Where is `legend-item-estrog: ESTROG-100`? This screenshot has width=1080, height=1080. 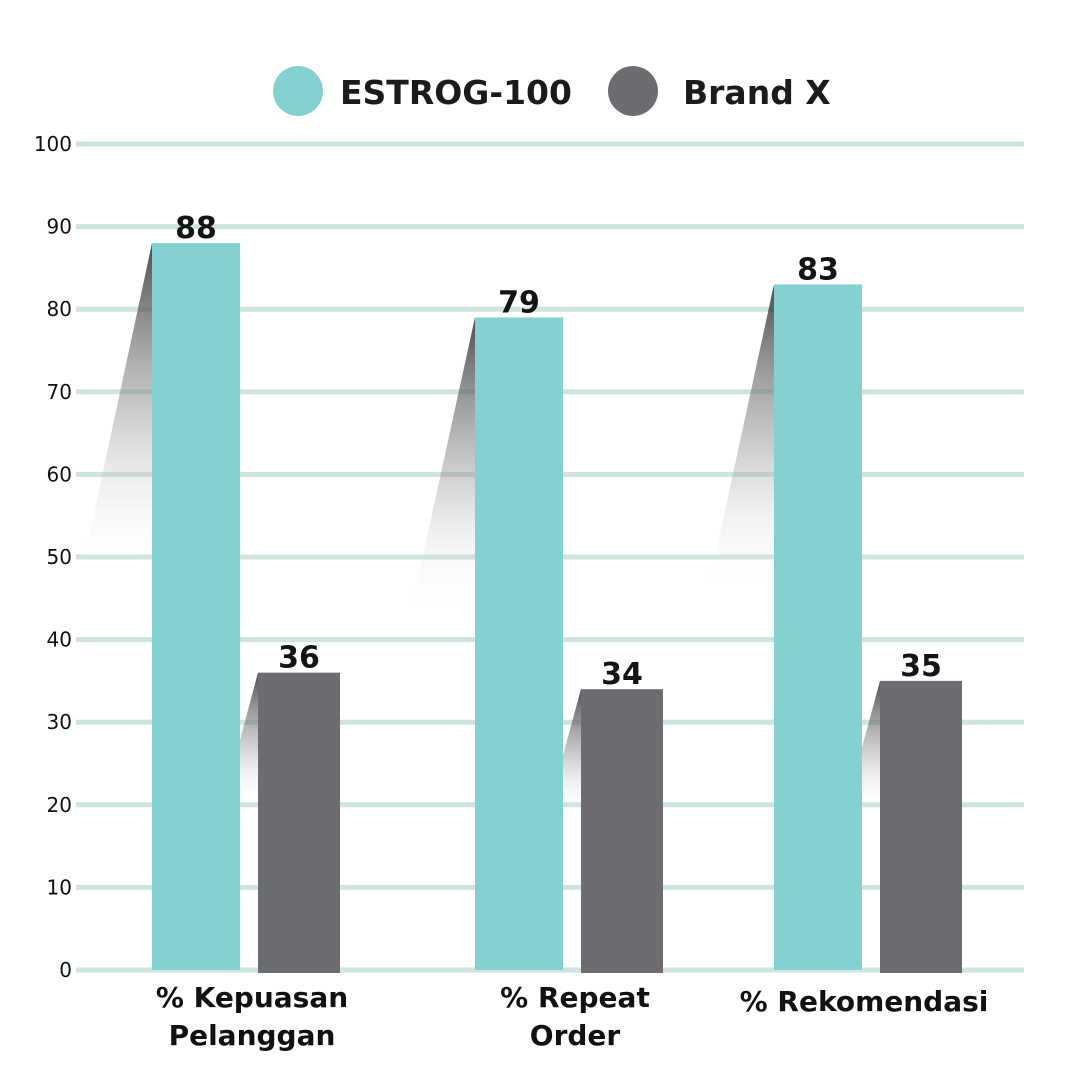
legend-item-estrog: ESTROG-100 is located at coordinates (422, 91).